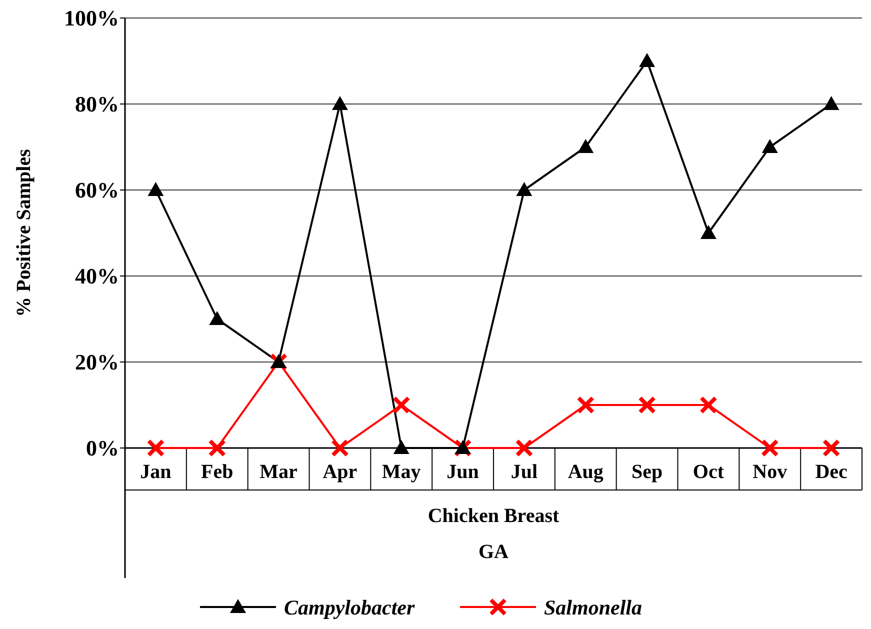  Describe the element at coordinates (770, 472) in the screenshot. I see `x-tick-label: Nov` at that location.